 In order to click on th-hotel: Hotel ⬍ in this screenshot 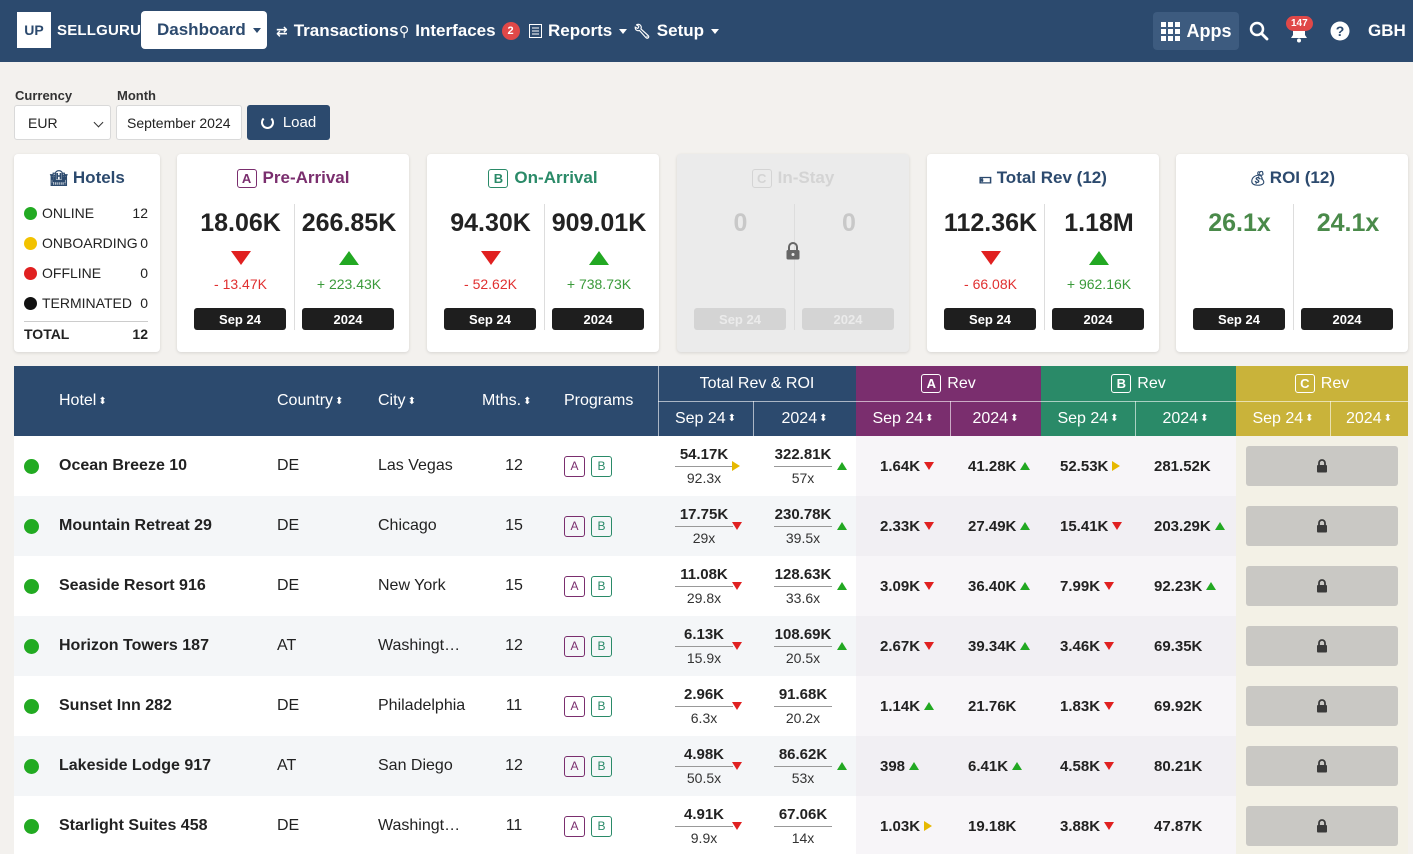, I will do `click(83, 401)`.